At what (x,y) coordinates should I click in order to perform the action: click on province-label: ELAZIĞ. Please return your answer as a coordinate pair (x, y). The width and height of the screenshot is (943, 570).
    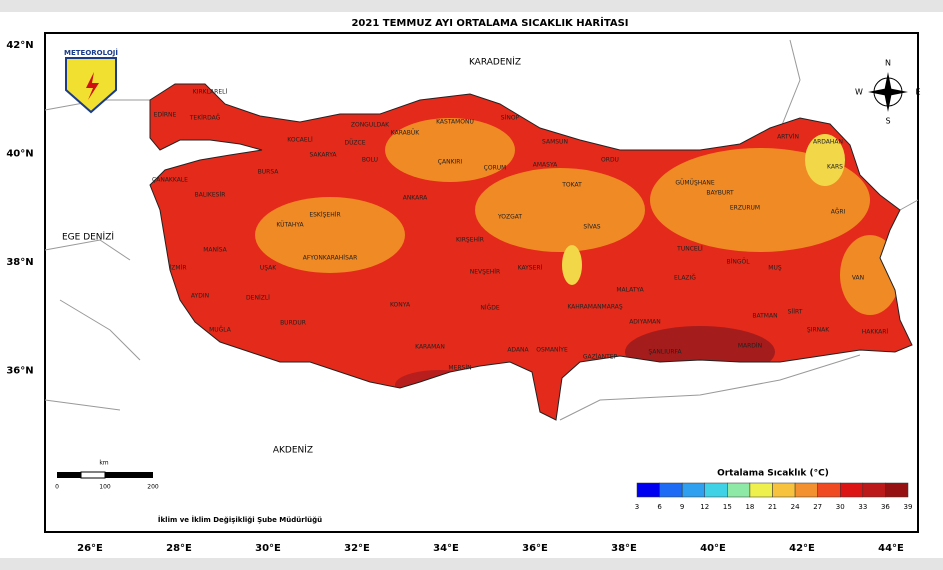
    Looking at the image, I should click on (685, 278).